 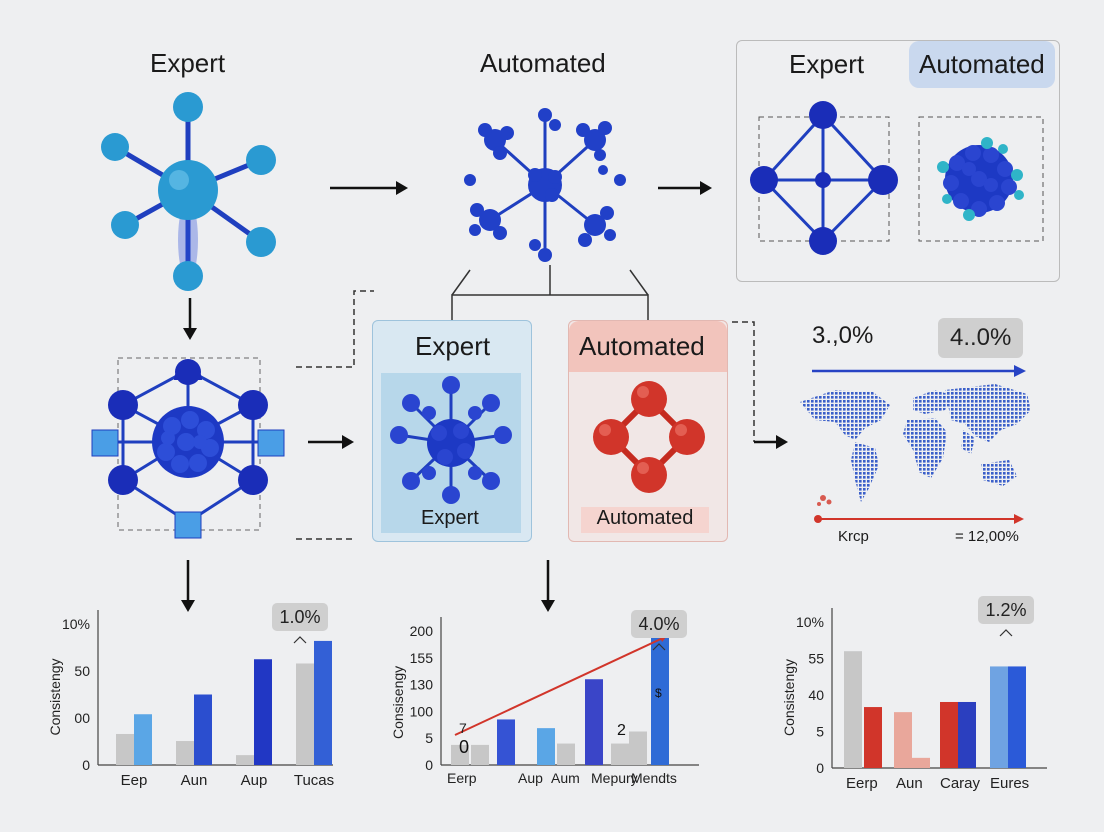 What do you see at coordinates (919, 371) in the screenshot?
I see `blue-range-arrow` at bounding box center [919, 371].